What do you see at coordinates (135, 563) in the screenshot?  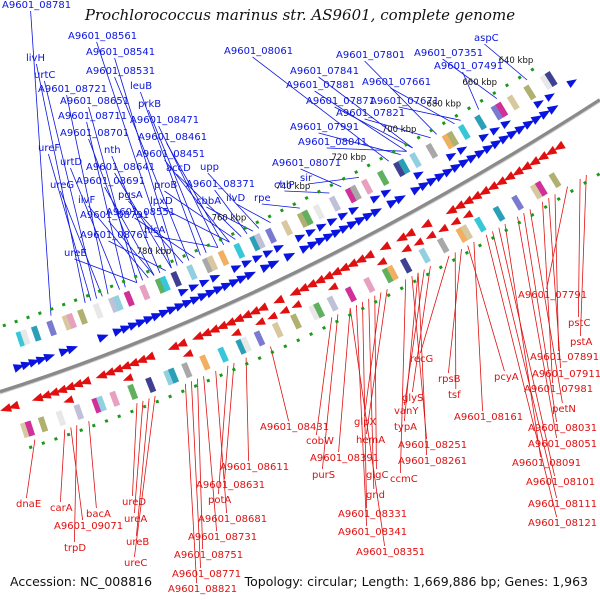 I see `gene-label-reverse: ureC` at bounding box center [135, 563].